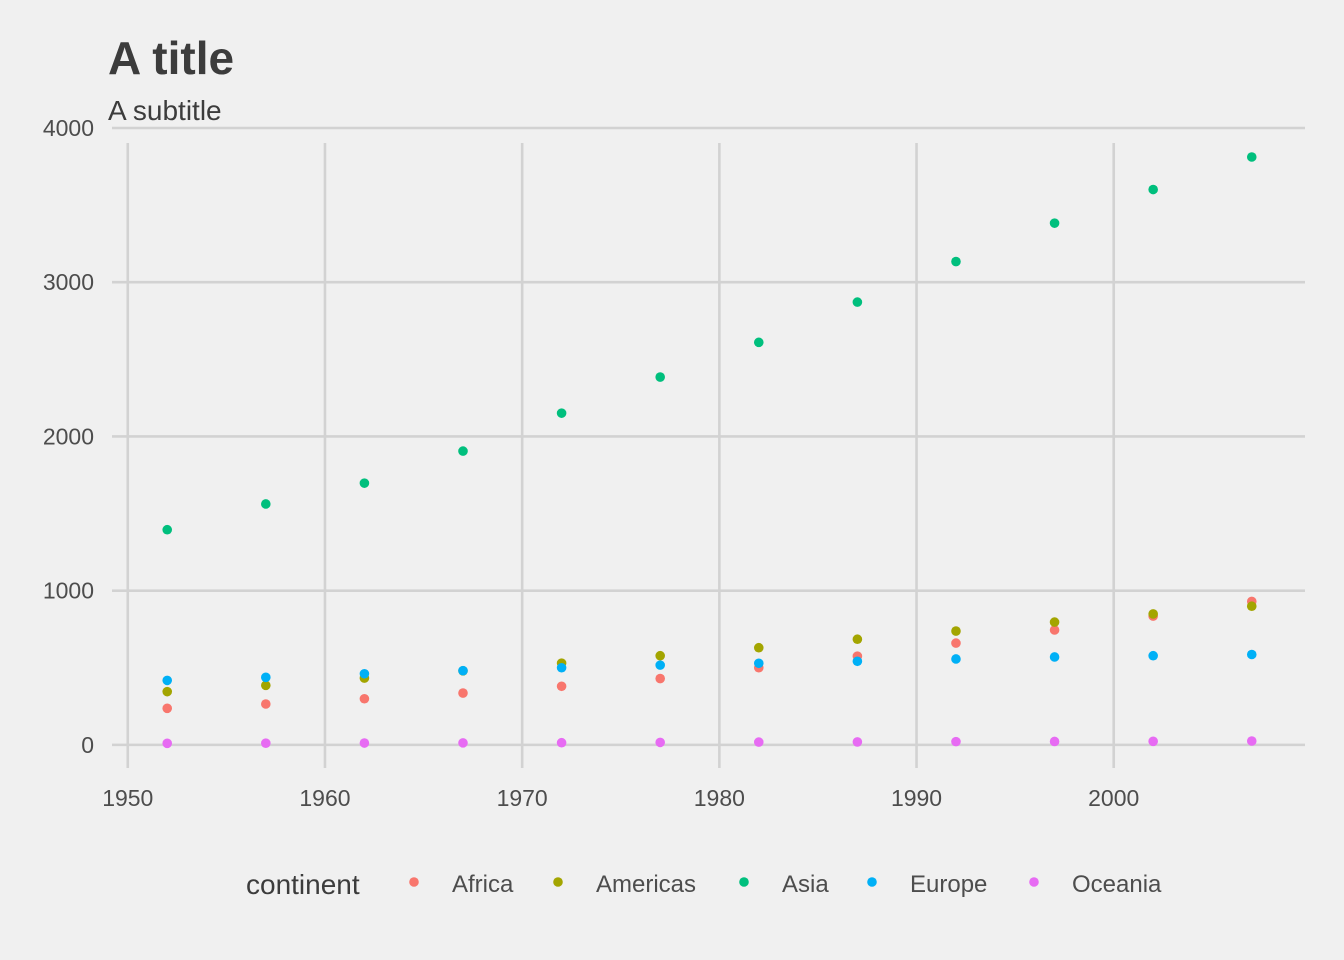 Image resolution: width=1344 pixels, height=960 pixels. Describe the element at coordinates (68, 436) in the screenshot. I see `y-tick-label: 2000` at that location.